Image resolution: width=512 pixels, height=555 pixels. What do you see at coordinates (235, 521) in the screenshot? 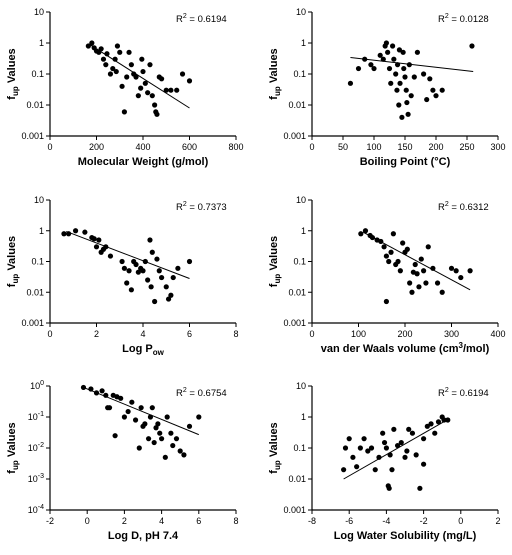
I see `x-tick-label: 8` at bounding box center [235, 521].